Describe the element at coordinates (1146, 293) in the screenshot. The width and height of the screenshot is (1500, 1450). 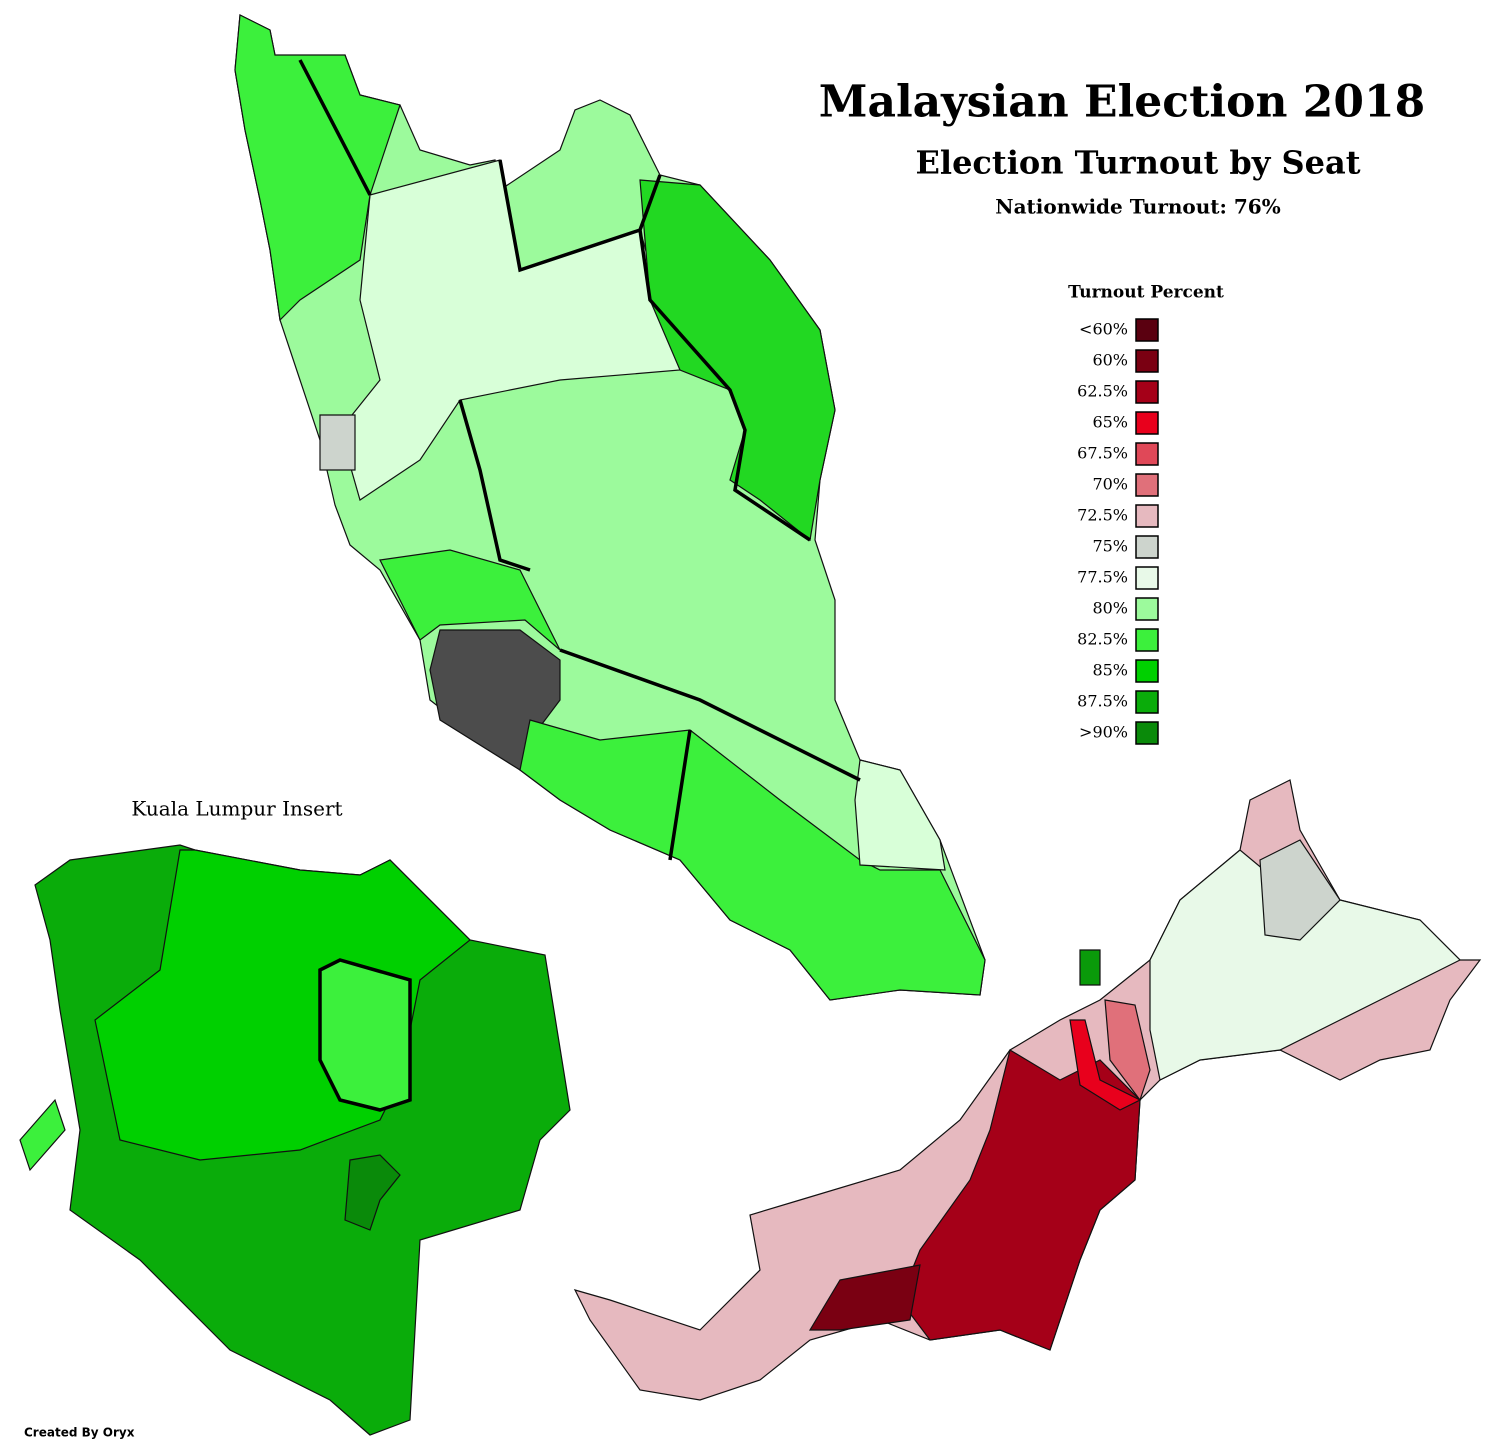
I see `legend-title: Turnout Percent` at that location.